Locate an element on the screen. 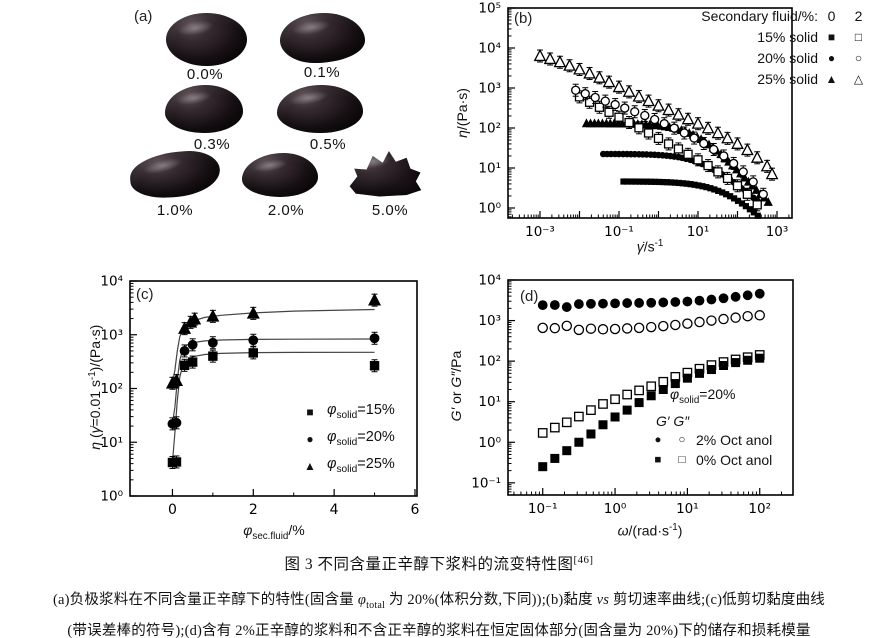 The height and width of the screenshot is (638, 878). panel-d-x-axis-label: ω/(rad·s-1) is located at coordinates (650, 530).